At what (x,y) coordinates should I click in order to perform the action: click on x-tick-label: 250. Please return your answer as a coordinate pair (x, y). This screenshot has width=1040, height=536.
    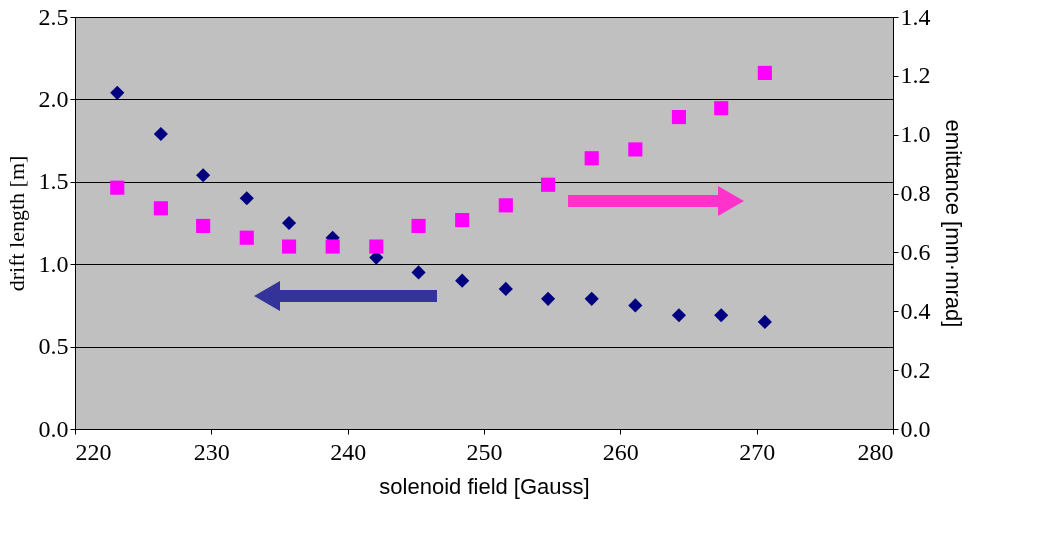
    Looking at the image, I should click on (484, 451).